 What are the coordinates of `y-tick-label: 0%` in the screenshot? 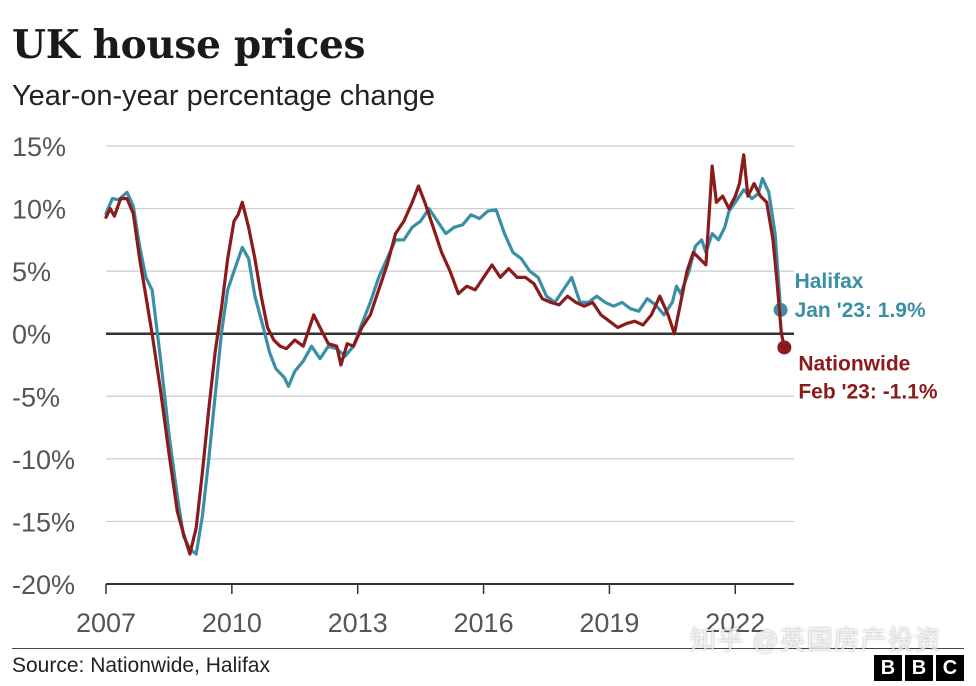 It's located at (31, 335).